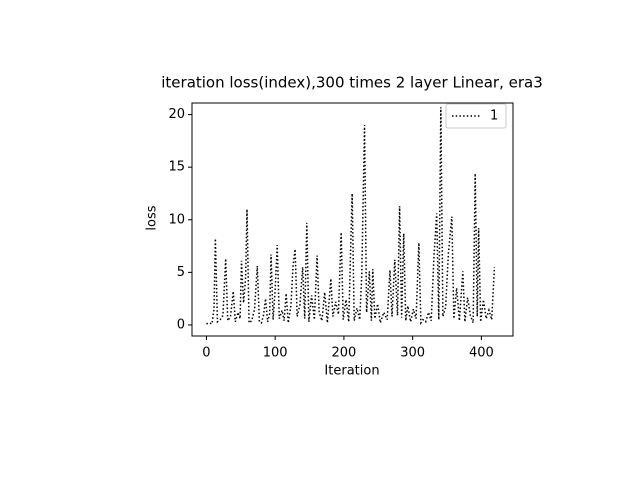 This screenshot has width=640, height=484. I want to click on y-tick-label: 20, so click(176, 114).